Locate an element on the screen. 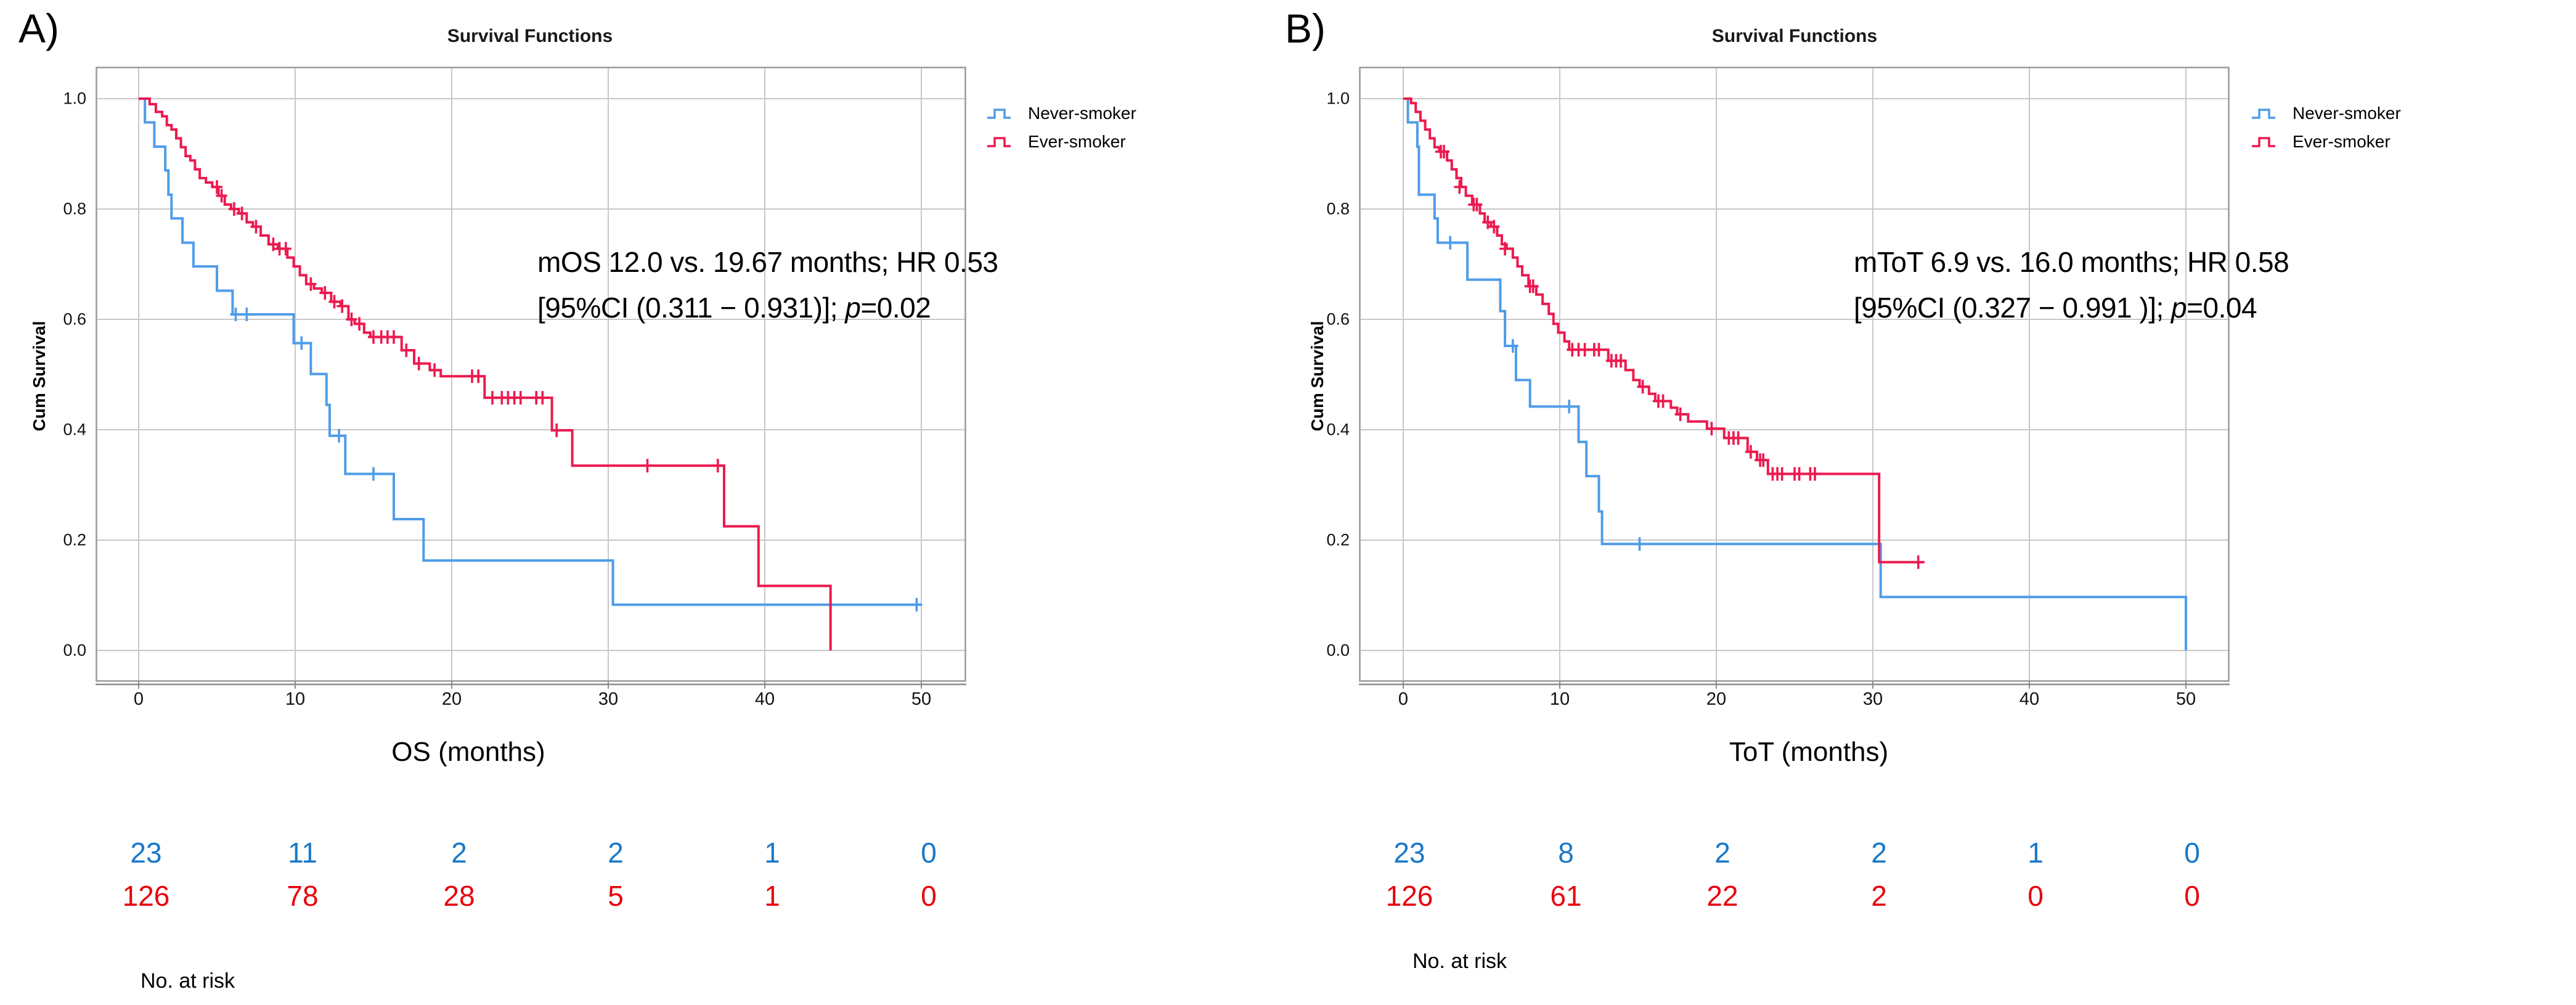 The height and width of the screenshot is (1005, 2576). panel-a-letter: A) is located at coordinates (38, 28).